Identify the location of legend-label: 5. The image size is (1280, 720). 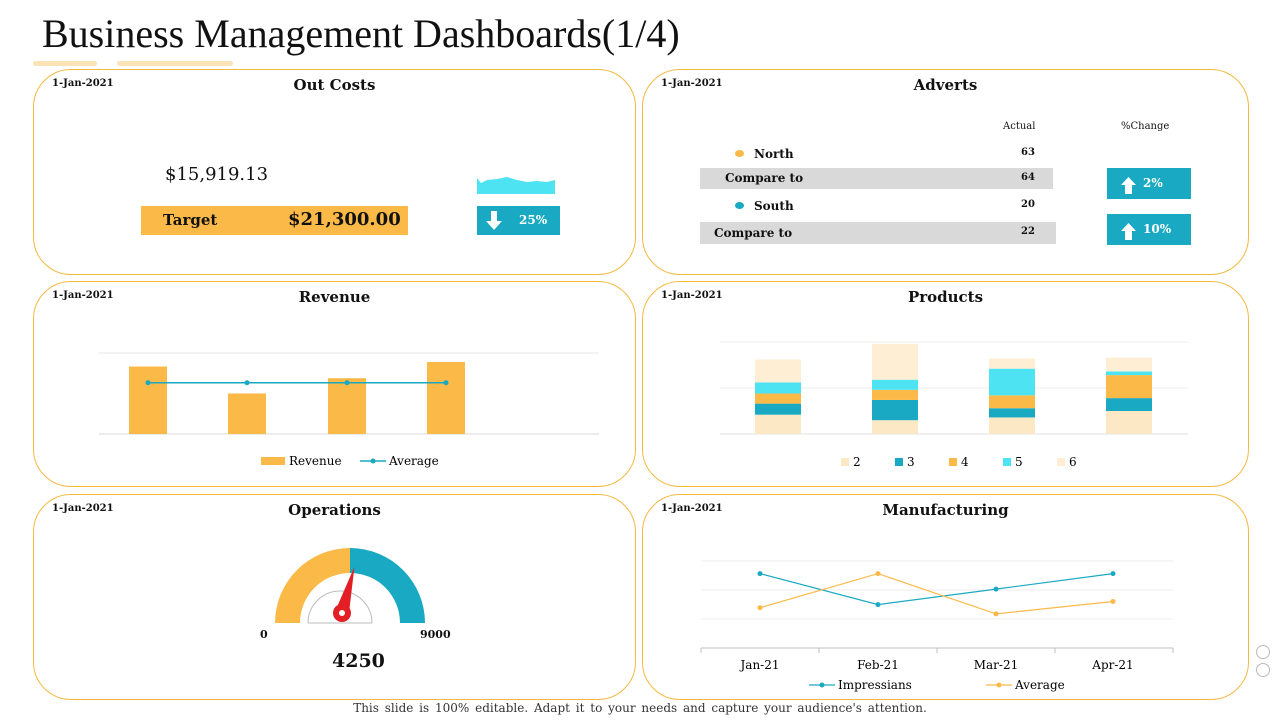
(1019, 462).